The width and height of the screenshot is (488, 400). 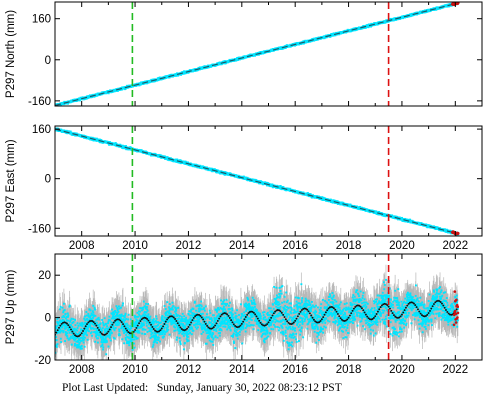 What do you see at coordinates (349, 246) in the screenshot?
I see `x-tick-label: 2018` at bounding box center [349, 246].